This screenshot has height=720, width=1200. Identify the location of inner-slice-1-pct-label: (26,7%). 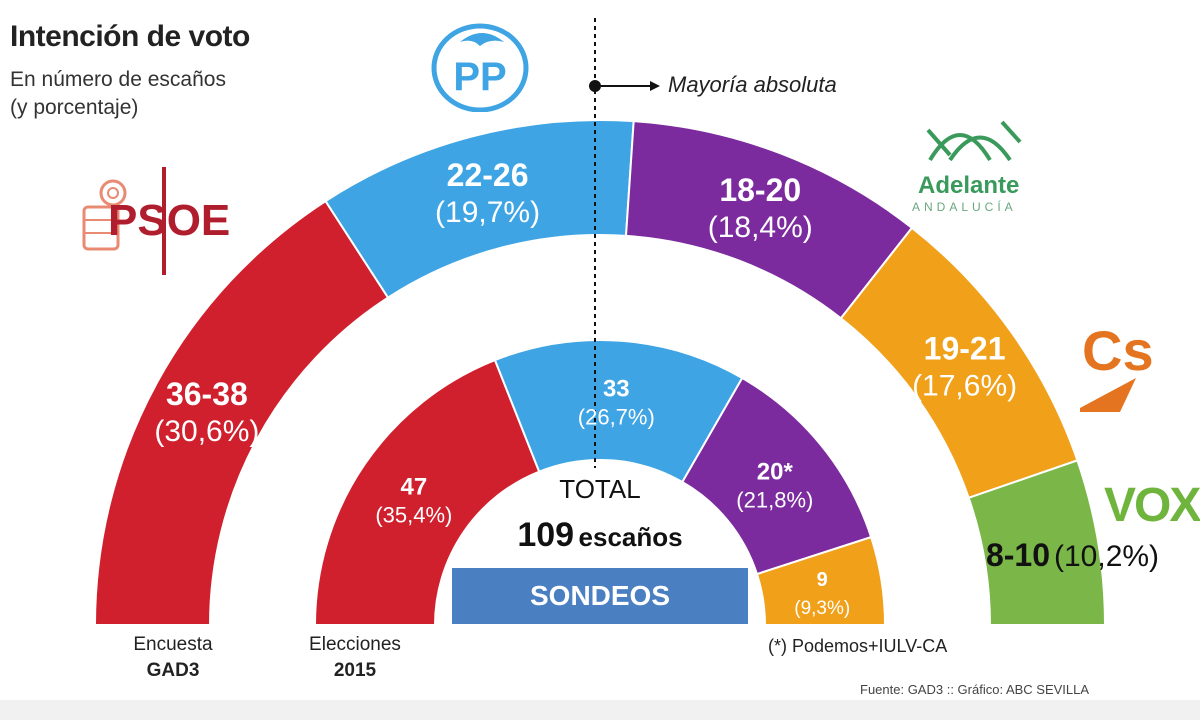
(616, 417).